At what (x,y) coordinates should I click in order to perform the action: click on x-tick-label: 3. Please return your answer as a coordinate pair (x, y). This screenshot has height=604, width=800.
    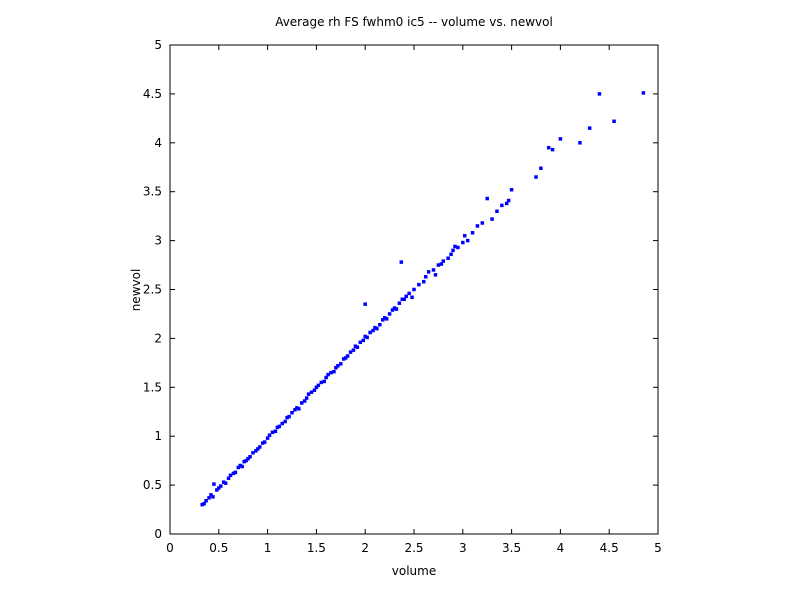
    Looking at the image, I should click on (463, 548).